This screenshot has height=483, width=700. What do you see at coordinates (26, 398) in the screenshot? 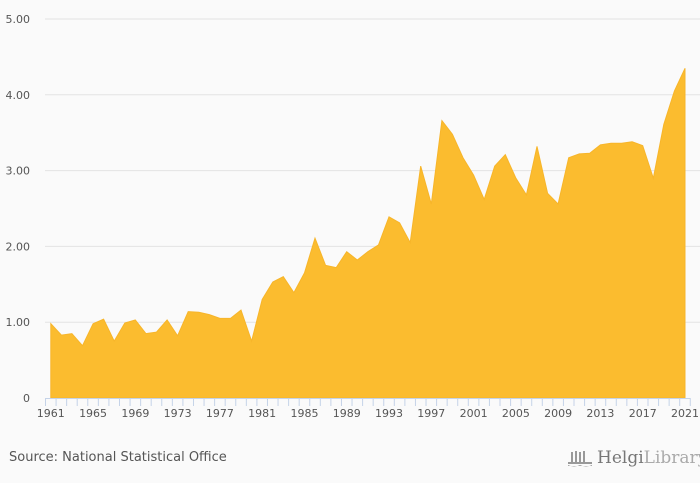
I see `y-tick-label: 0` at bounding box center [26, 398].